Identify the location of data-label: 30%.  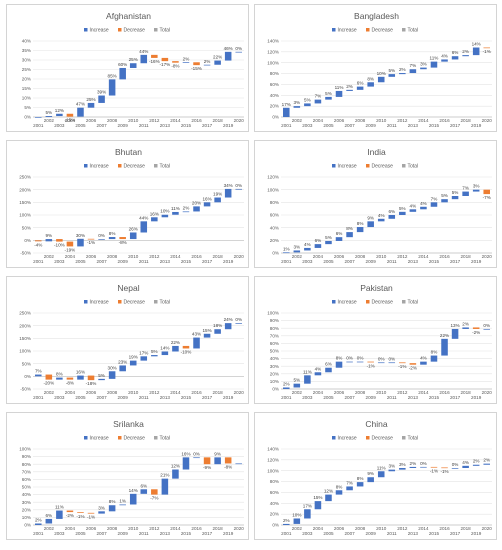
(112, 367).